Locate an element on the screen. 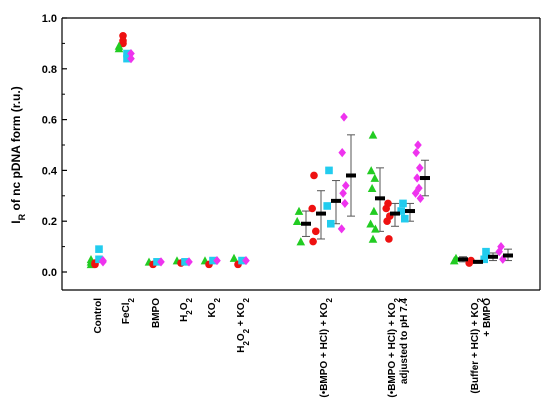 The height and width of the screenshot is (420, 550). y-axis-title-part: R is located at coordinates (22, 216).